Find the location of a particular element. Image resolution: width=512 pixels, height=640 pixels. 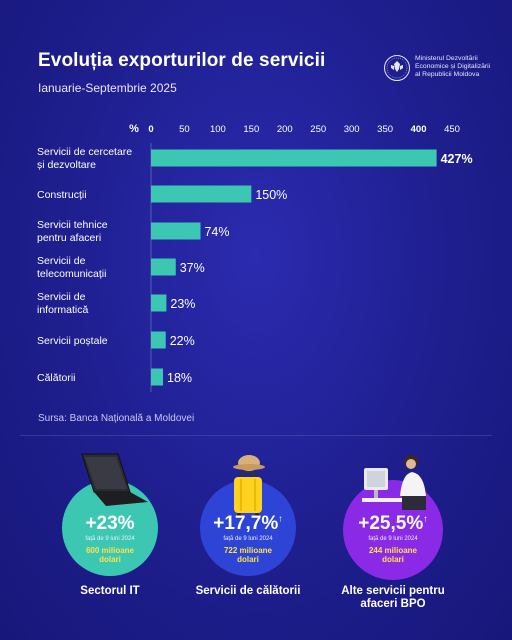

laptop-icon-front is located at coordinates (114, 479).